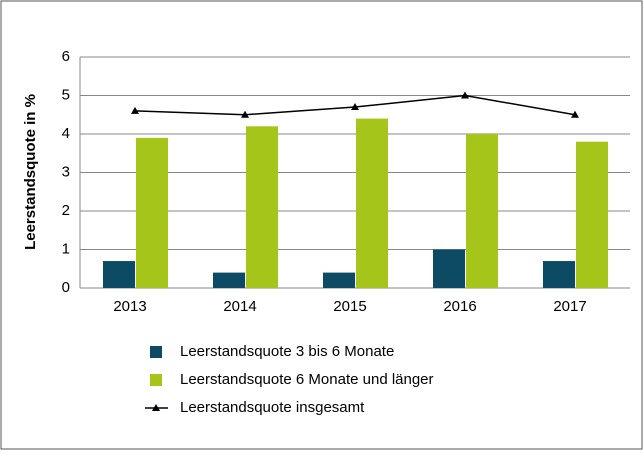  Describe the element at coordinates (272, 407) in the screenshot. I see `legend-label: Leerstandsquote insgesamt` at that location.